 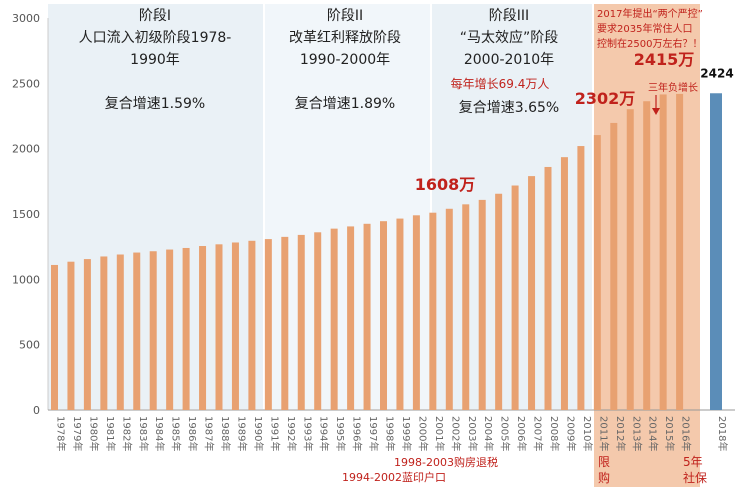 I want to click on policy-note-line-3: 控制在2500万左右？！, so click(x=649, y=43).